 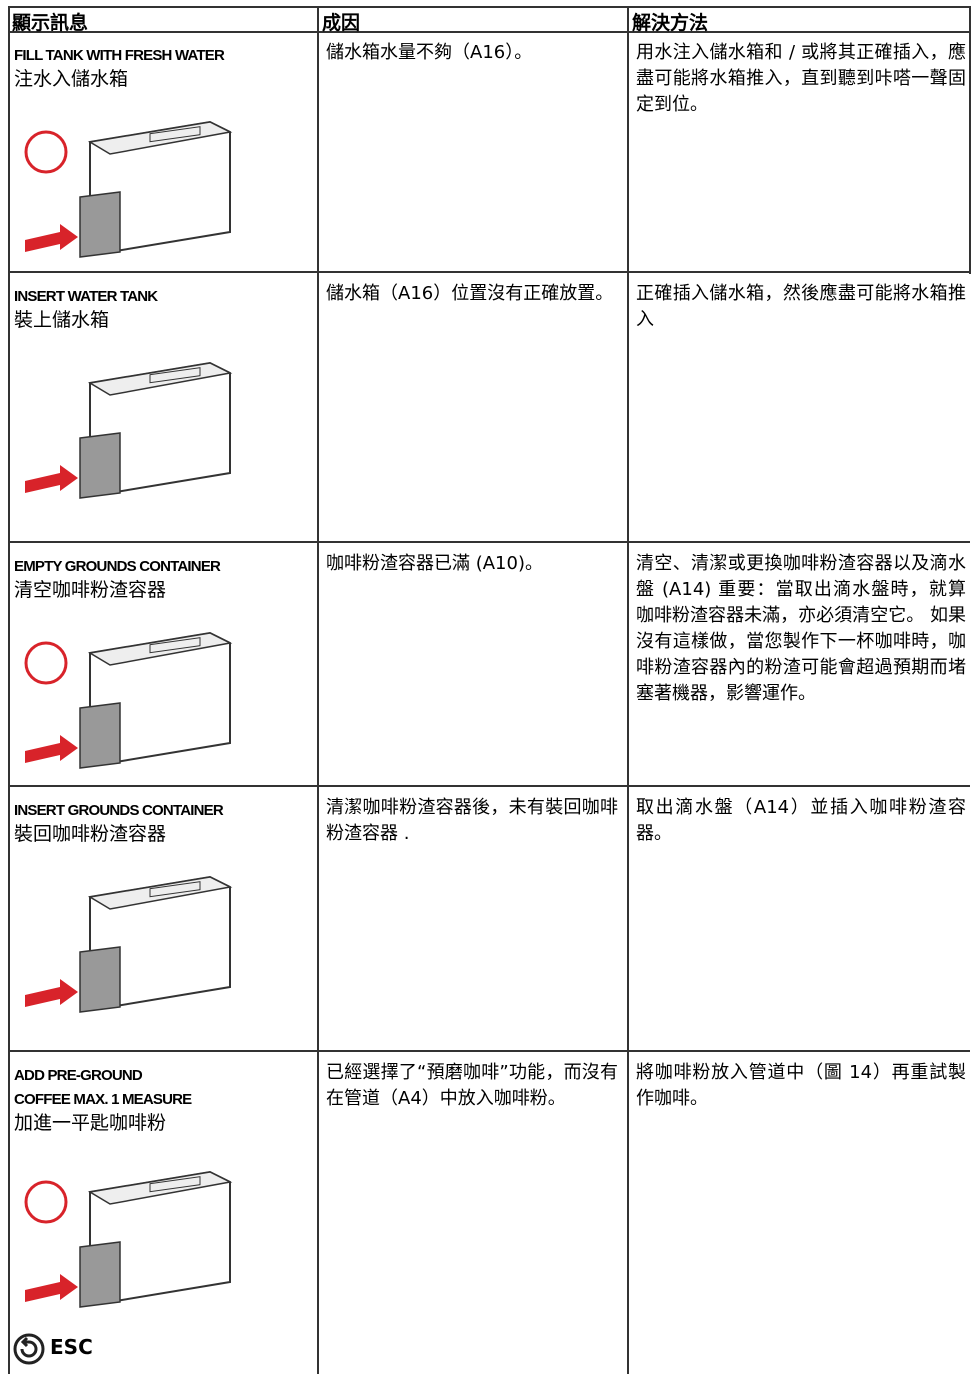 I want to click on solution: 將咖啡粉放入管道中（圖 14）再重試製作咖啡。, so click(x=801, y=1085).